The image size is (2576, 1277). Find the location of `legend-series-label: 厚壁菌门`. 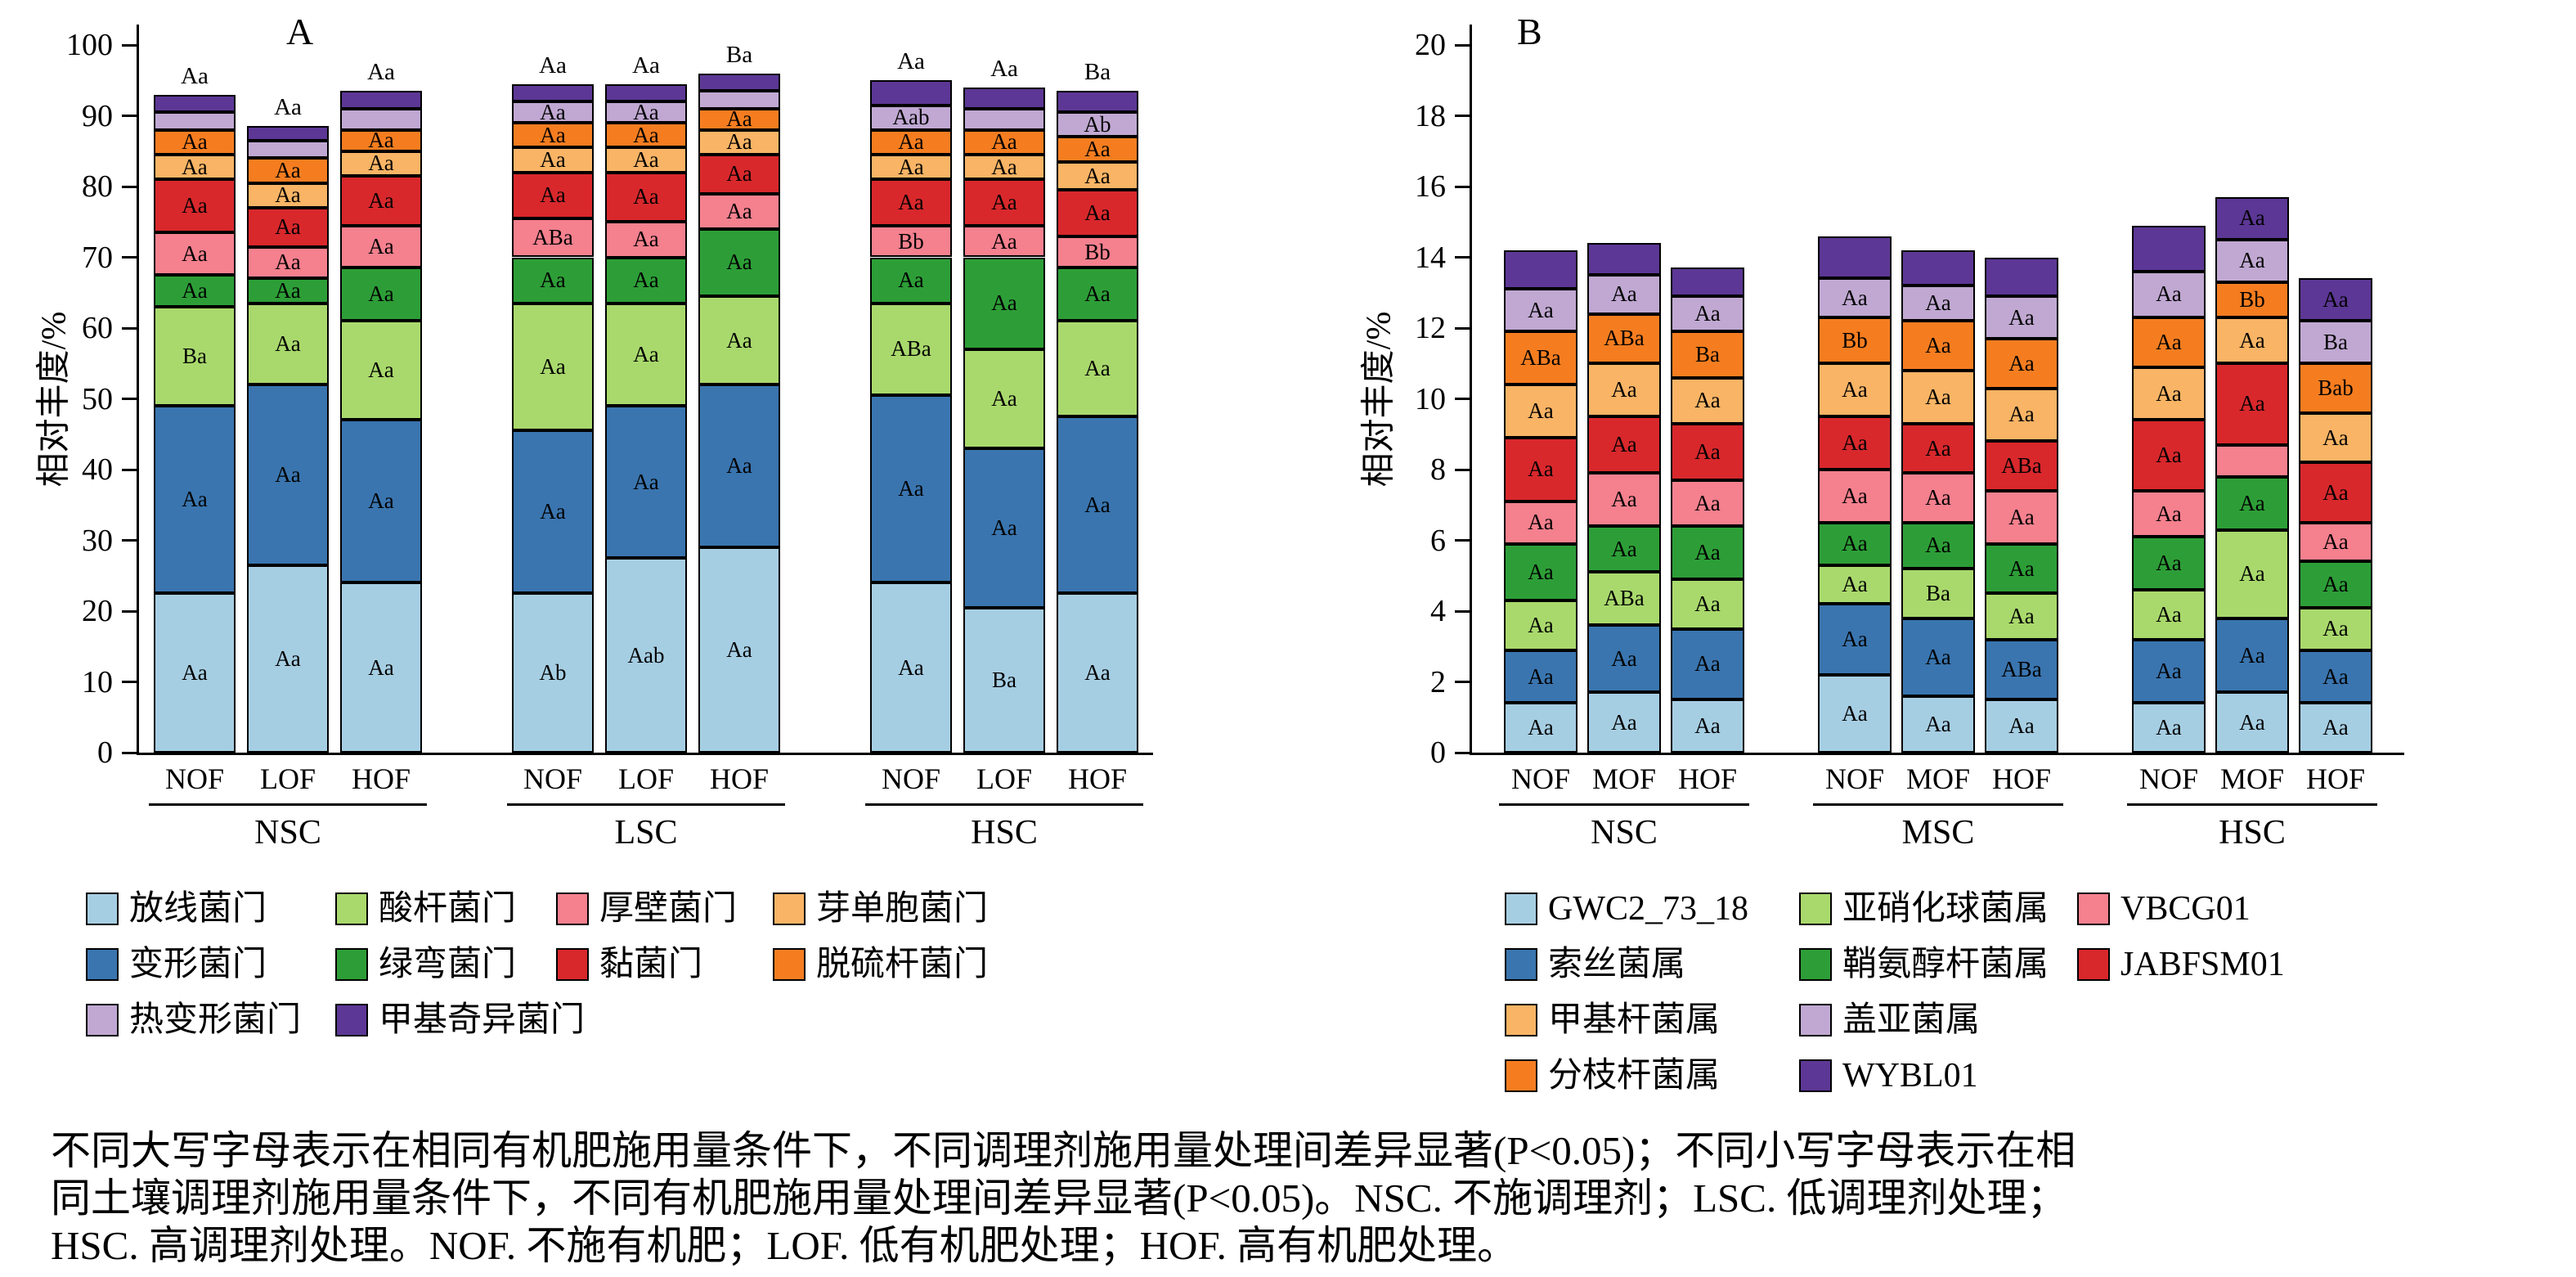

legend-series-label: 厚壁菌门 is located at coordinates (668, 909).